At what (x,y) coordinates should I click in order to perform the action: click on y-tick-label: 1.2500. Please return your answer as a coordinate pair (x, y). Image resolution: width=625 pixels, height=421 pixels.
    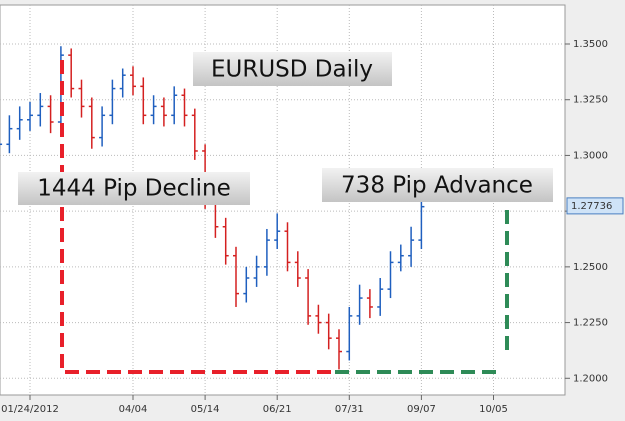
    Looking at the image, I should click on (590, 267).